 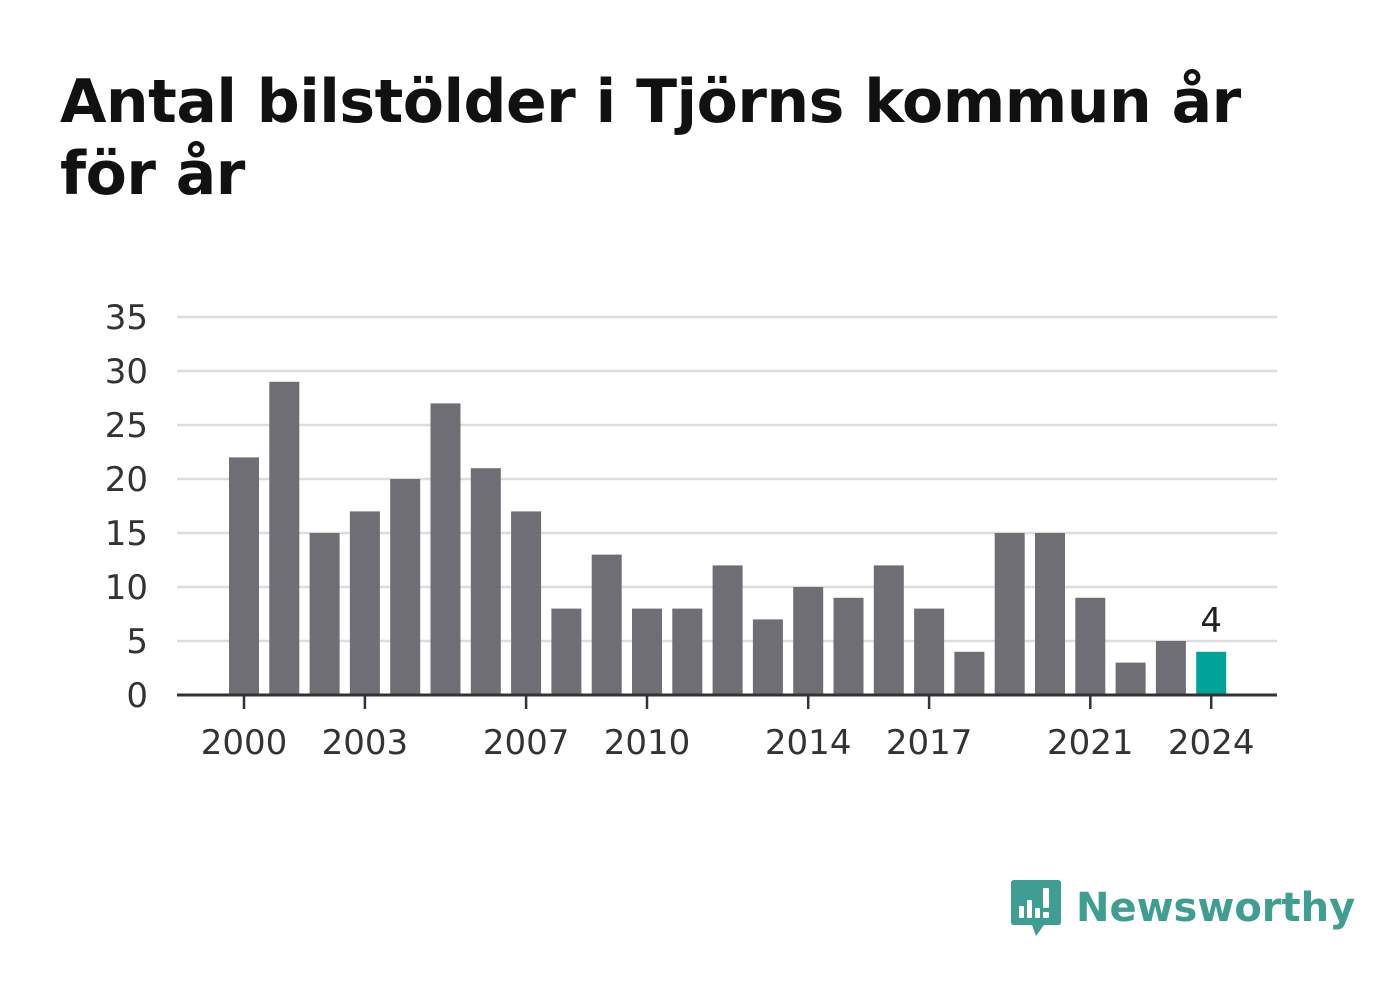 What do you see at coordinates (969, 673) in the screenshot?
I see `bar-2018` at bounding box center [969, 673].